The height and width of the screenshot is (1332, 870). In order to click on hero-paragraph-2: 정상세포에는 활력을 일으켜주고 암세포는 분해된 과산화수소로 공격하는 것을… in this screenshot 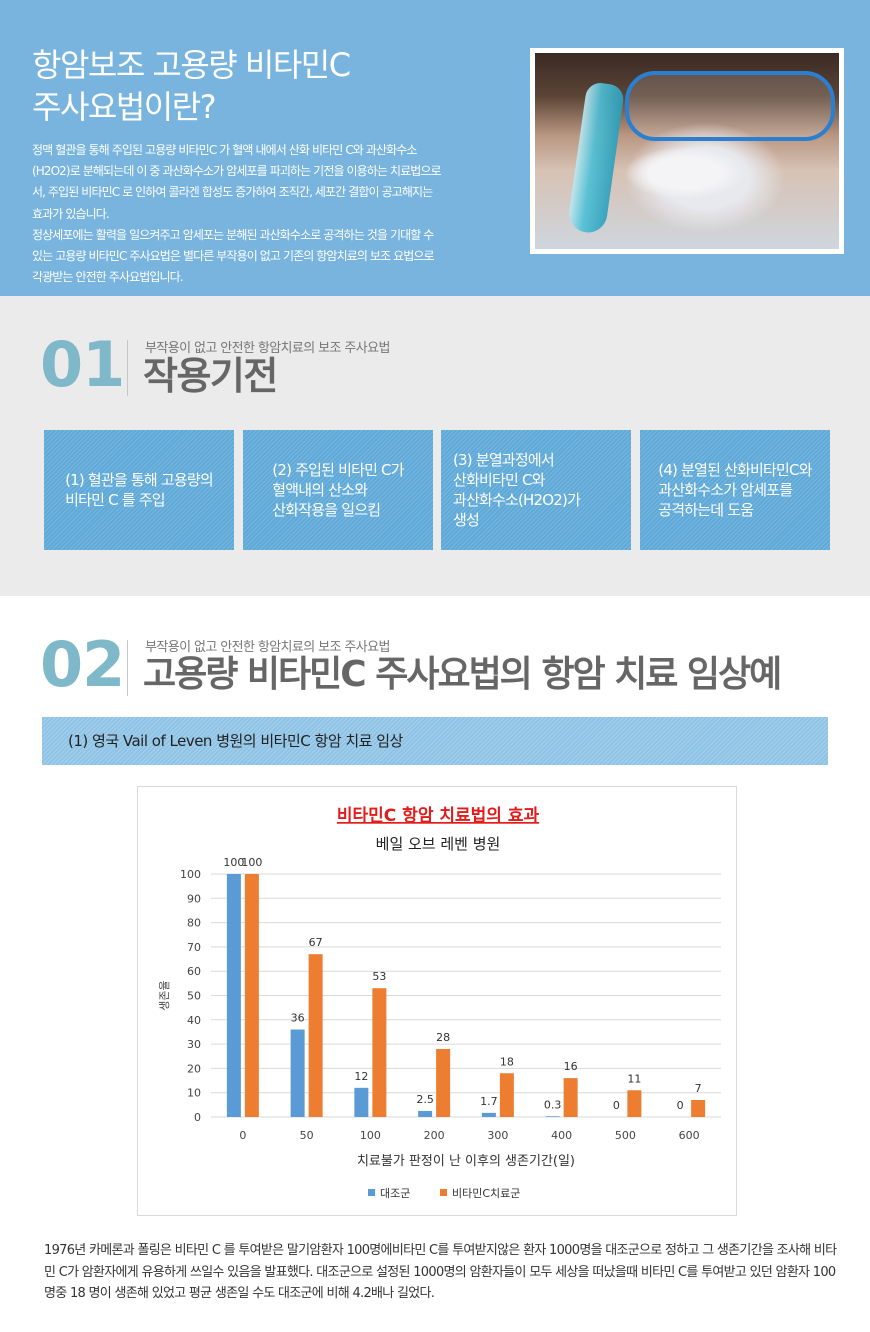, I will do `click(233, 256)`.